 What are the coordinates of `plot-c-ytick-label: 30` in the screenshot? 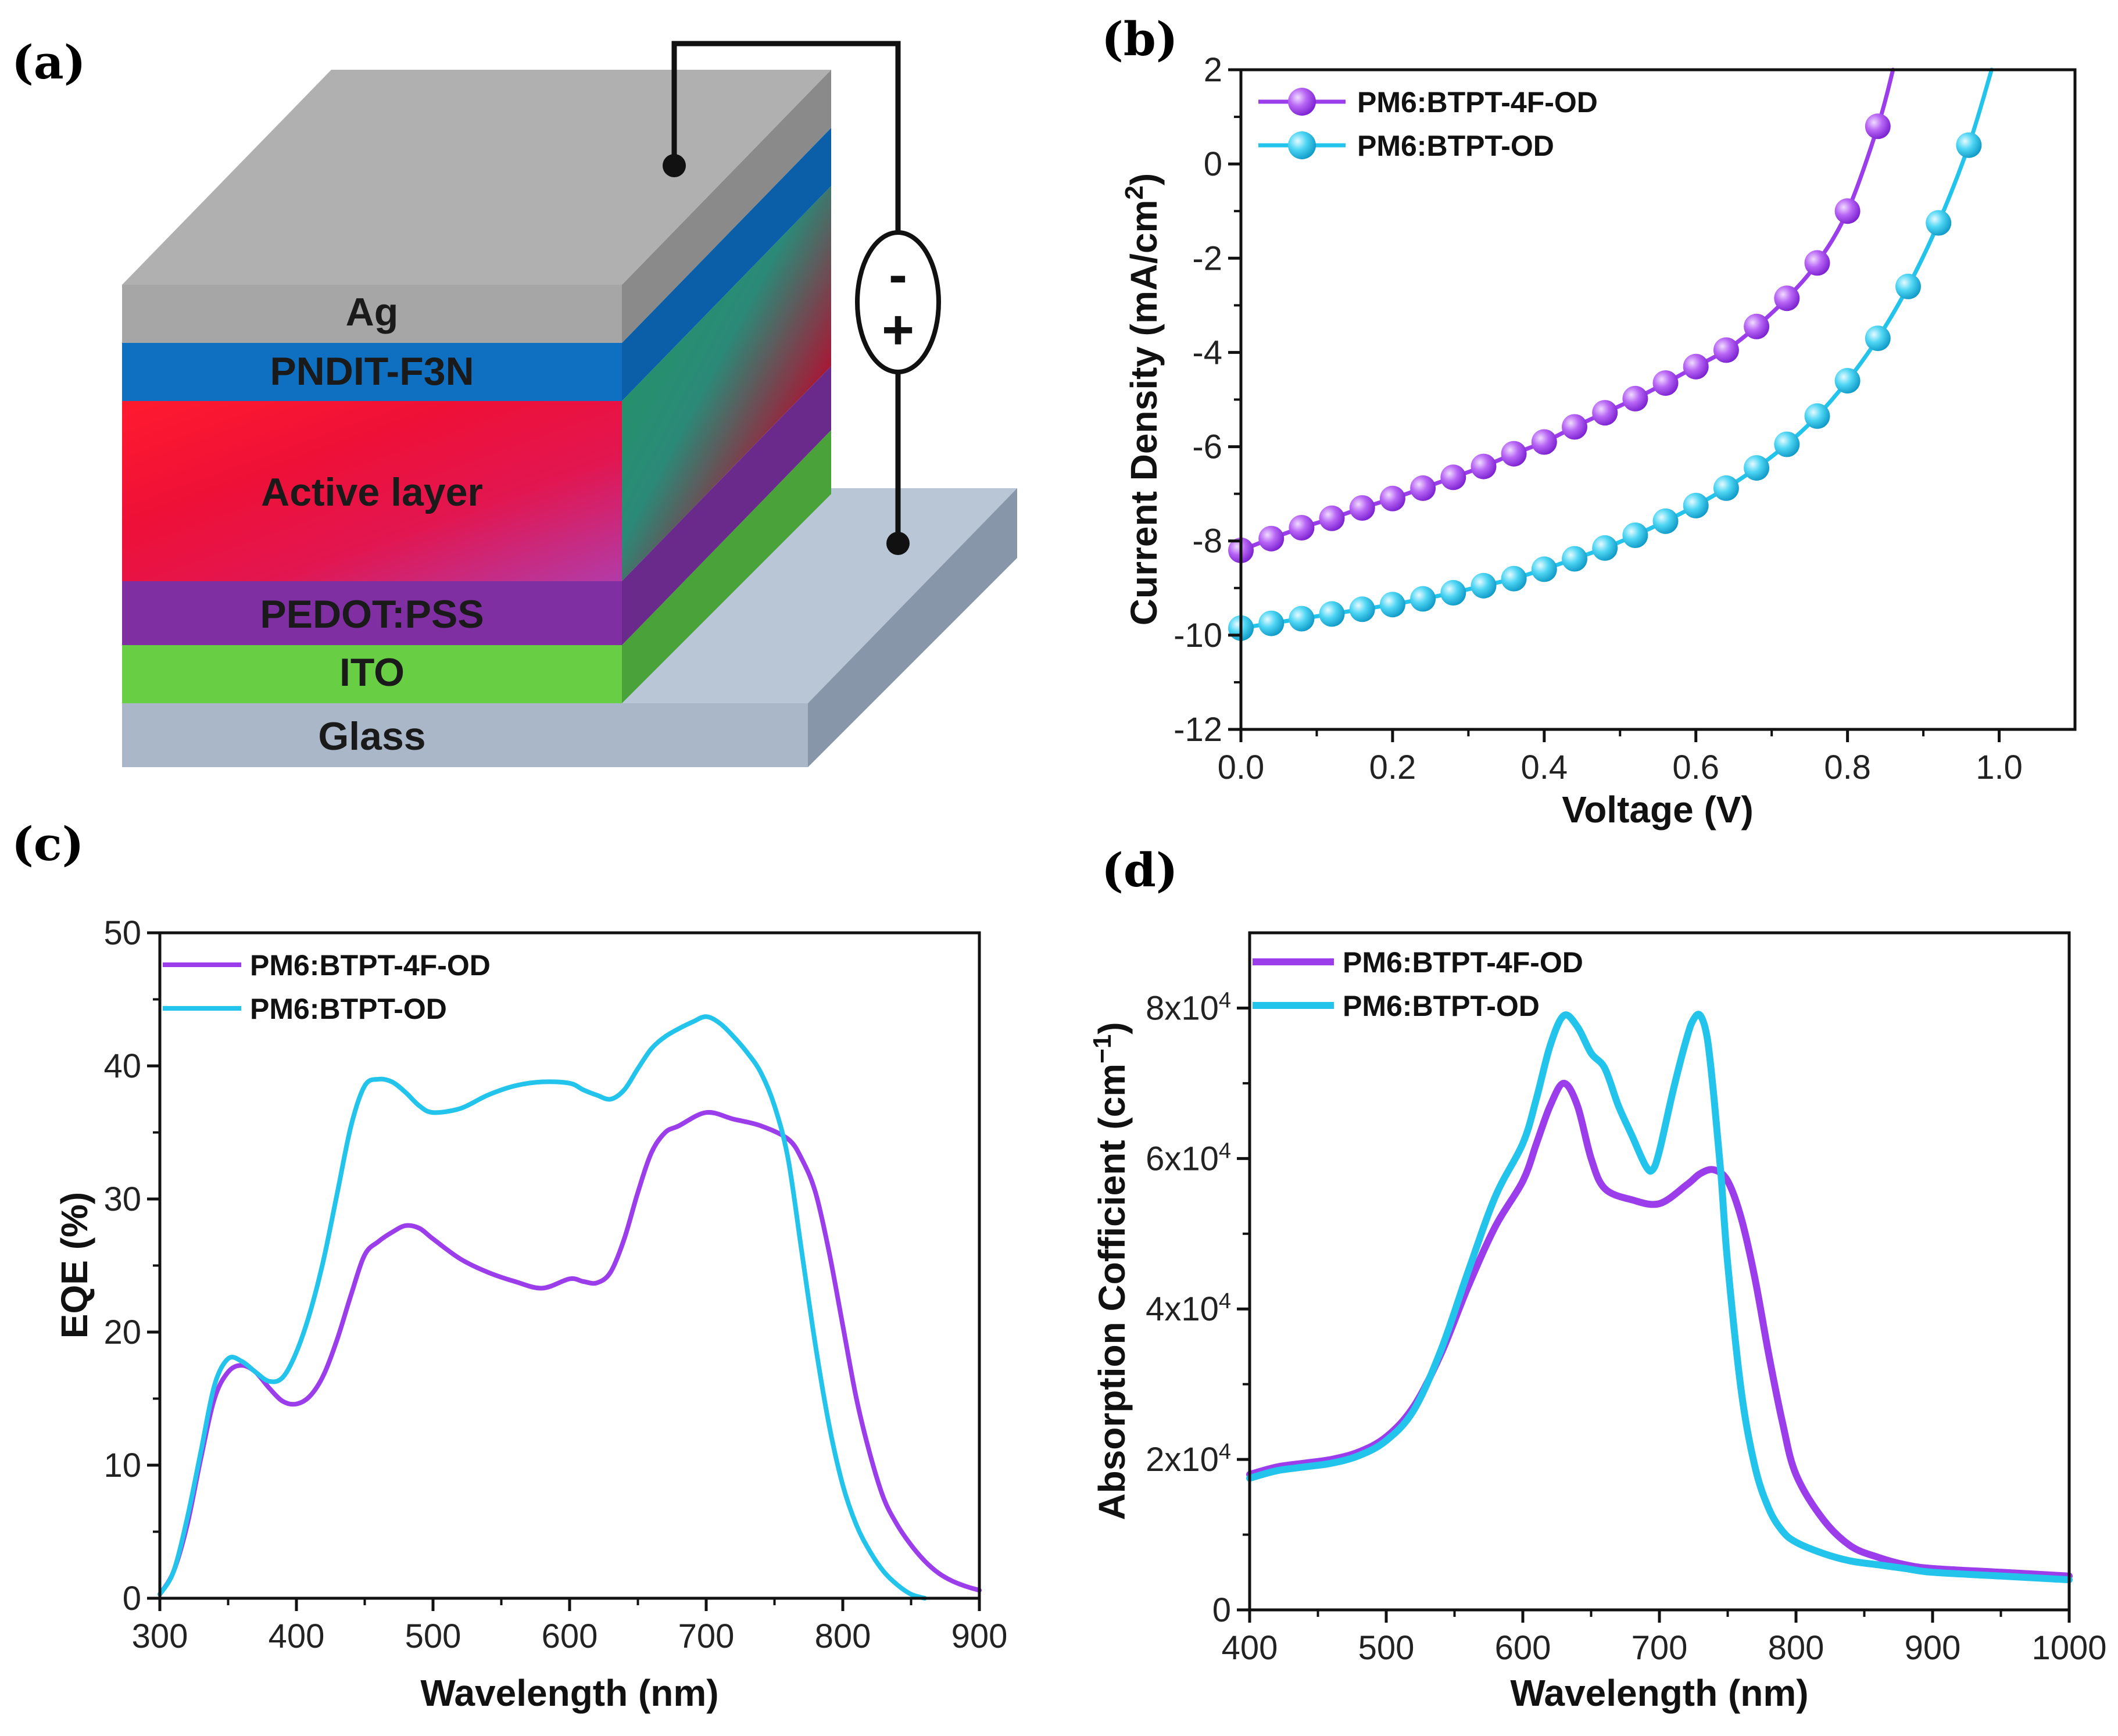 It's located at (122, 1199).